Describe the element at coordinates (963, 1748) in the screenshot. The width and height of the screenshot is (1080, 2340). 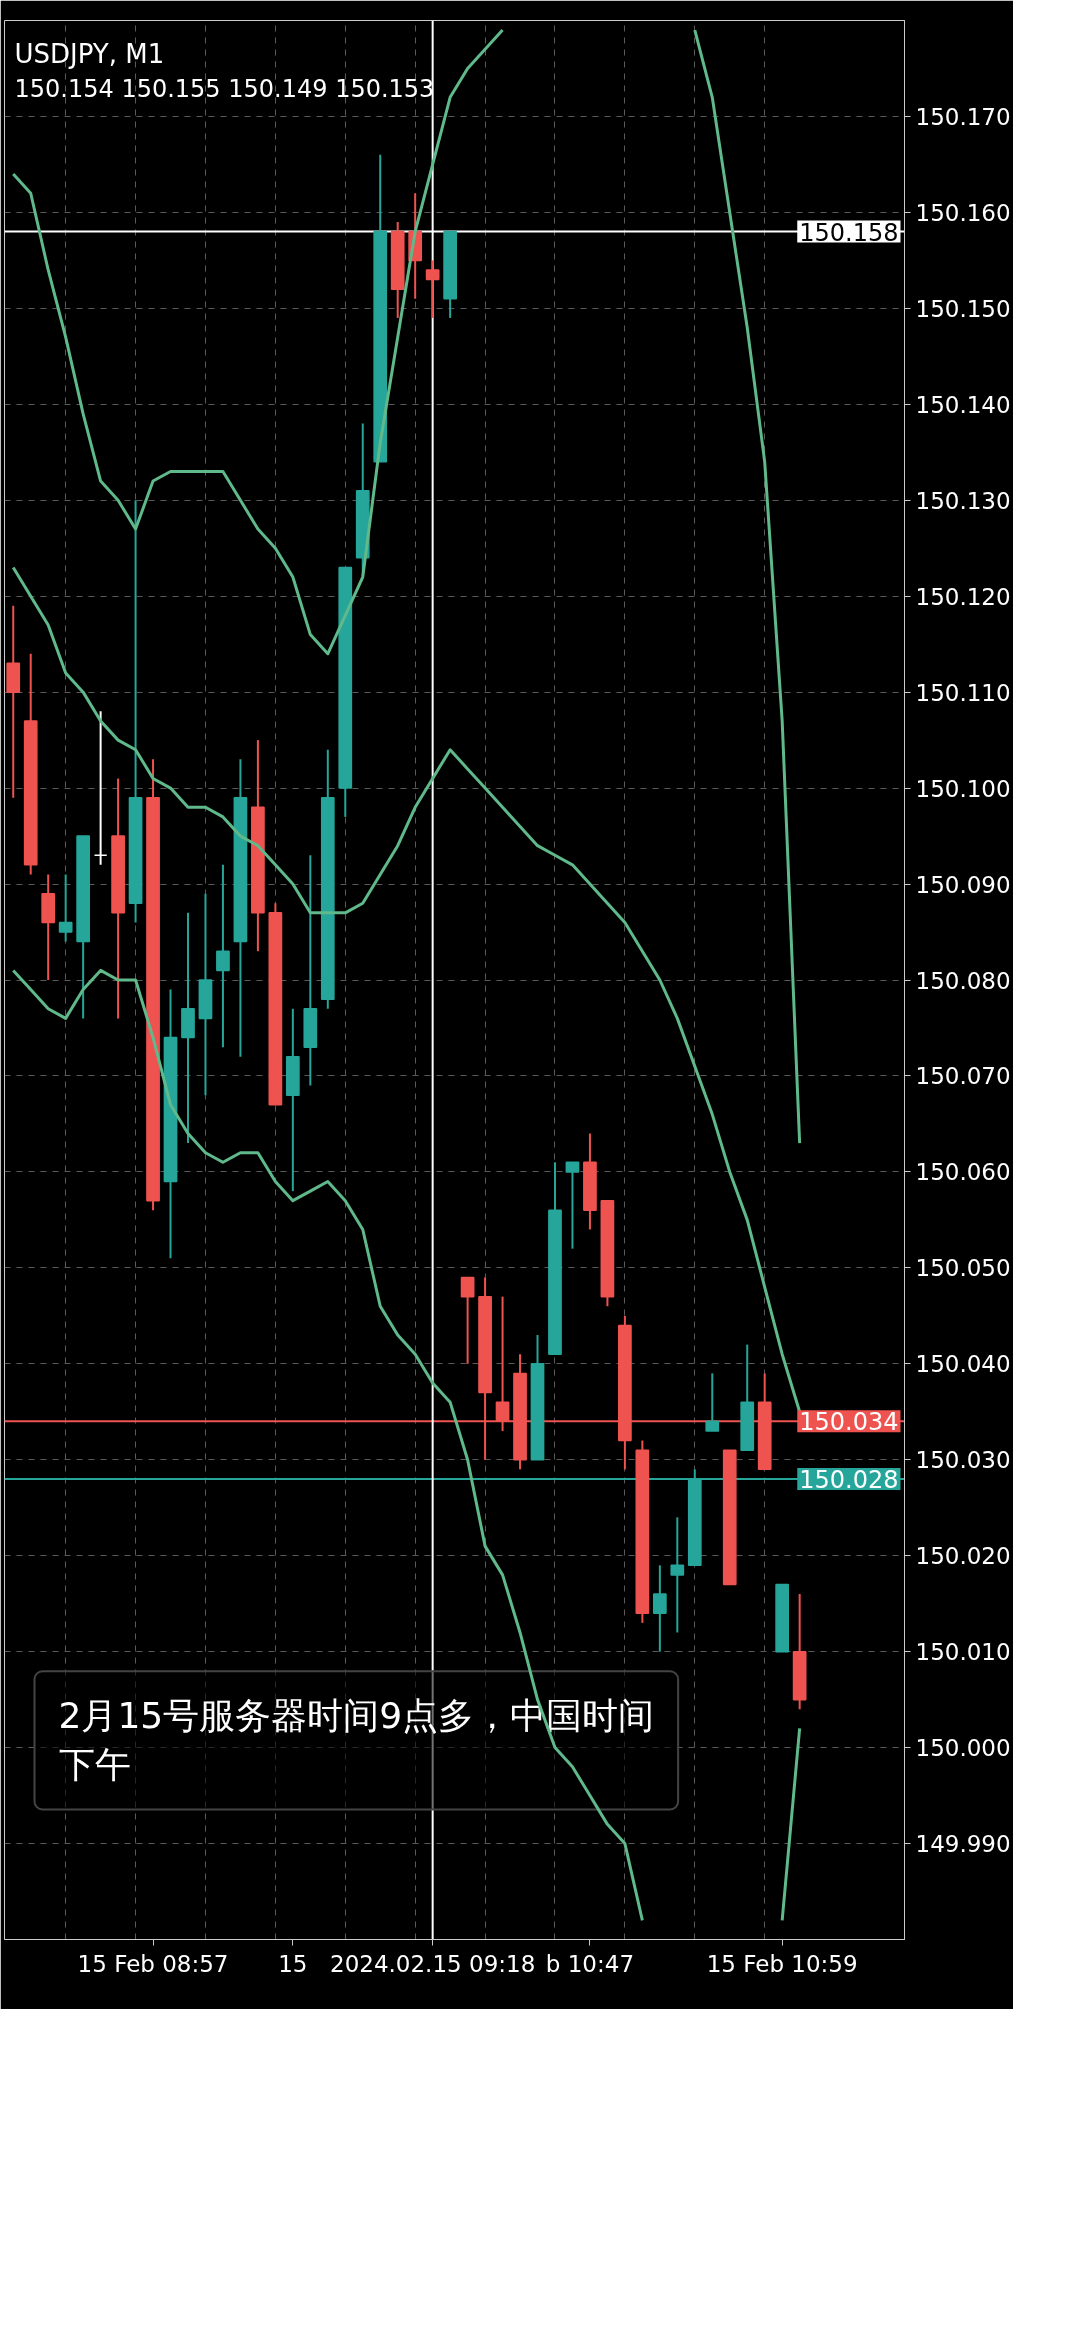
I see `y-tick-label: 150.000` at that location.